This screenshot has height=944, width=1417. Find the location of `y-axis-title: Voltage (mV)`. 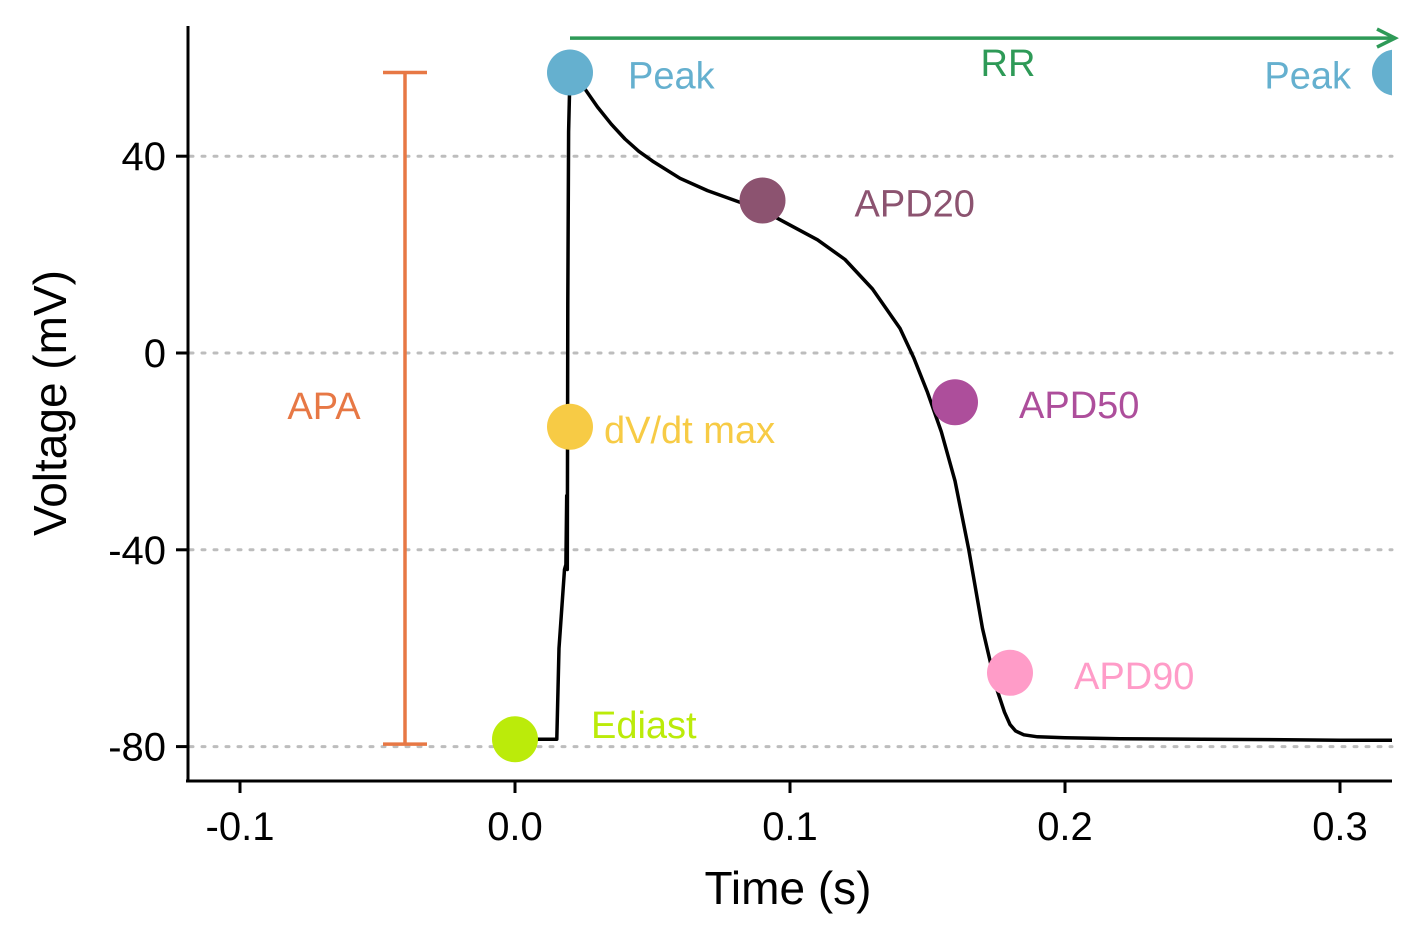

y-axis-title: Voltage (mV) is located at coordinates (50, 403).